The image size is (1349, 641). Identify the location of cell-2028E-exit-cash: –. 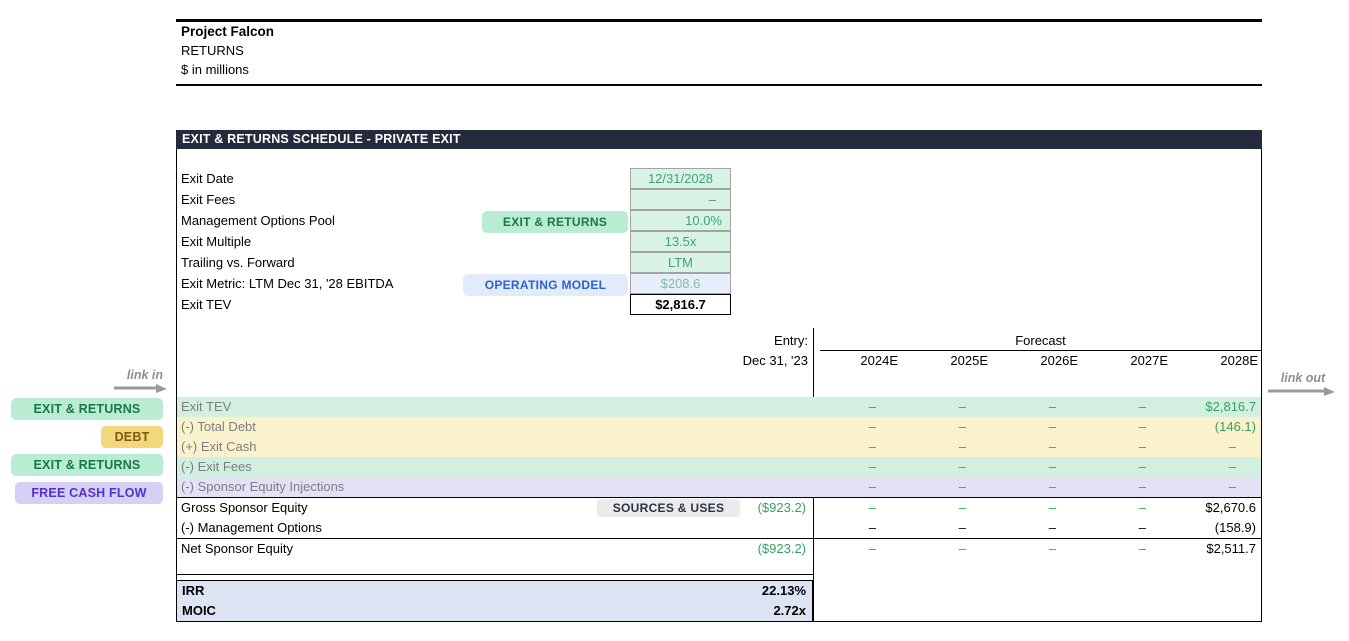
(1232, 446).